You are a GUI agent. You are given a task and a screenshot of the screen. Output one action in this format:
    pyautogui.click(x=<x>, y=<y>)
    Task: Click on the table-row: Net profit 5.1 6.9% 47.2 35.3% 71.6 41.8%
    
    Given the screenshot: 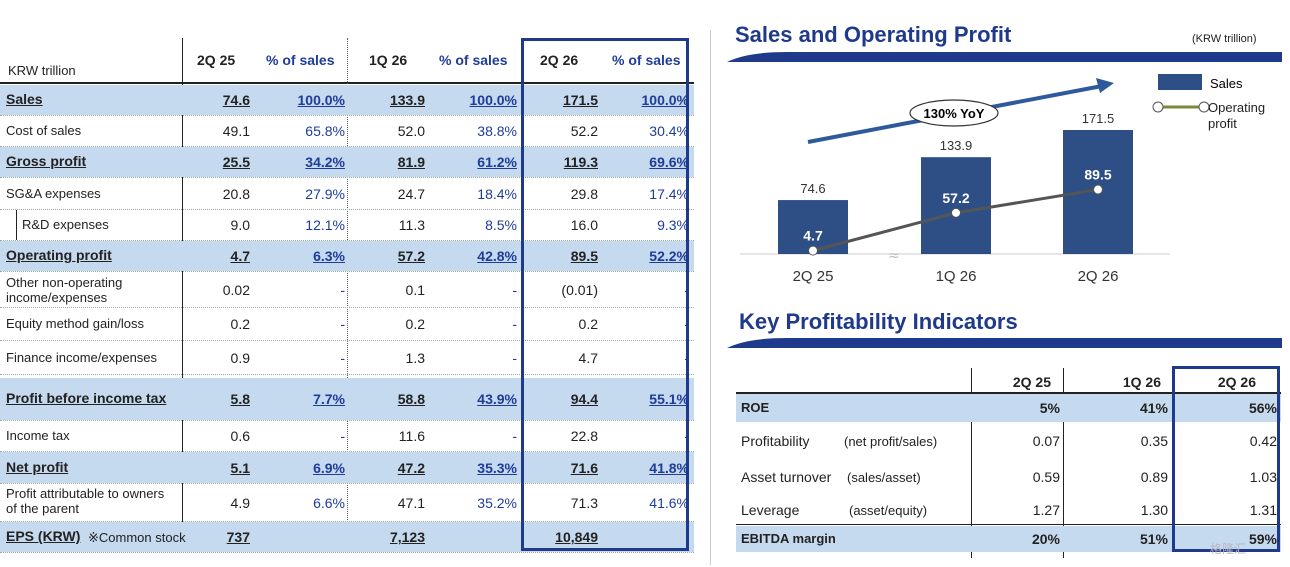 What is the action you would take?
    pyautogui.click(x=347, y=467)
    